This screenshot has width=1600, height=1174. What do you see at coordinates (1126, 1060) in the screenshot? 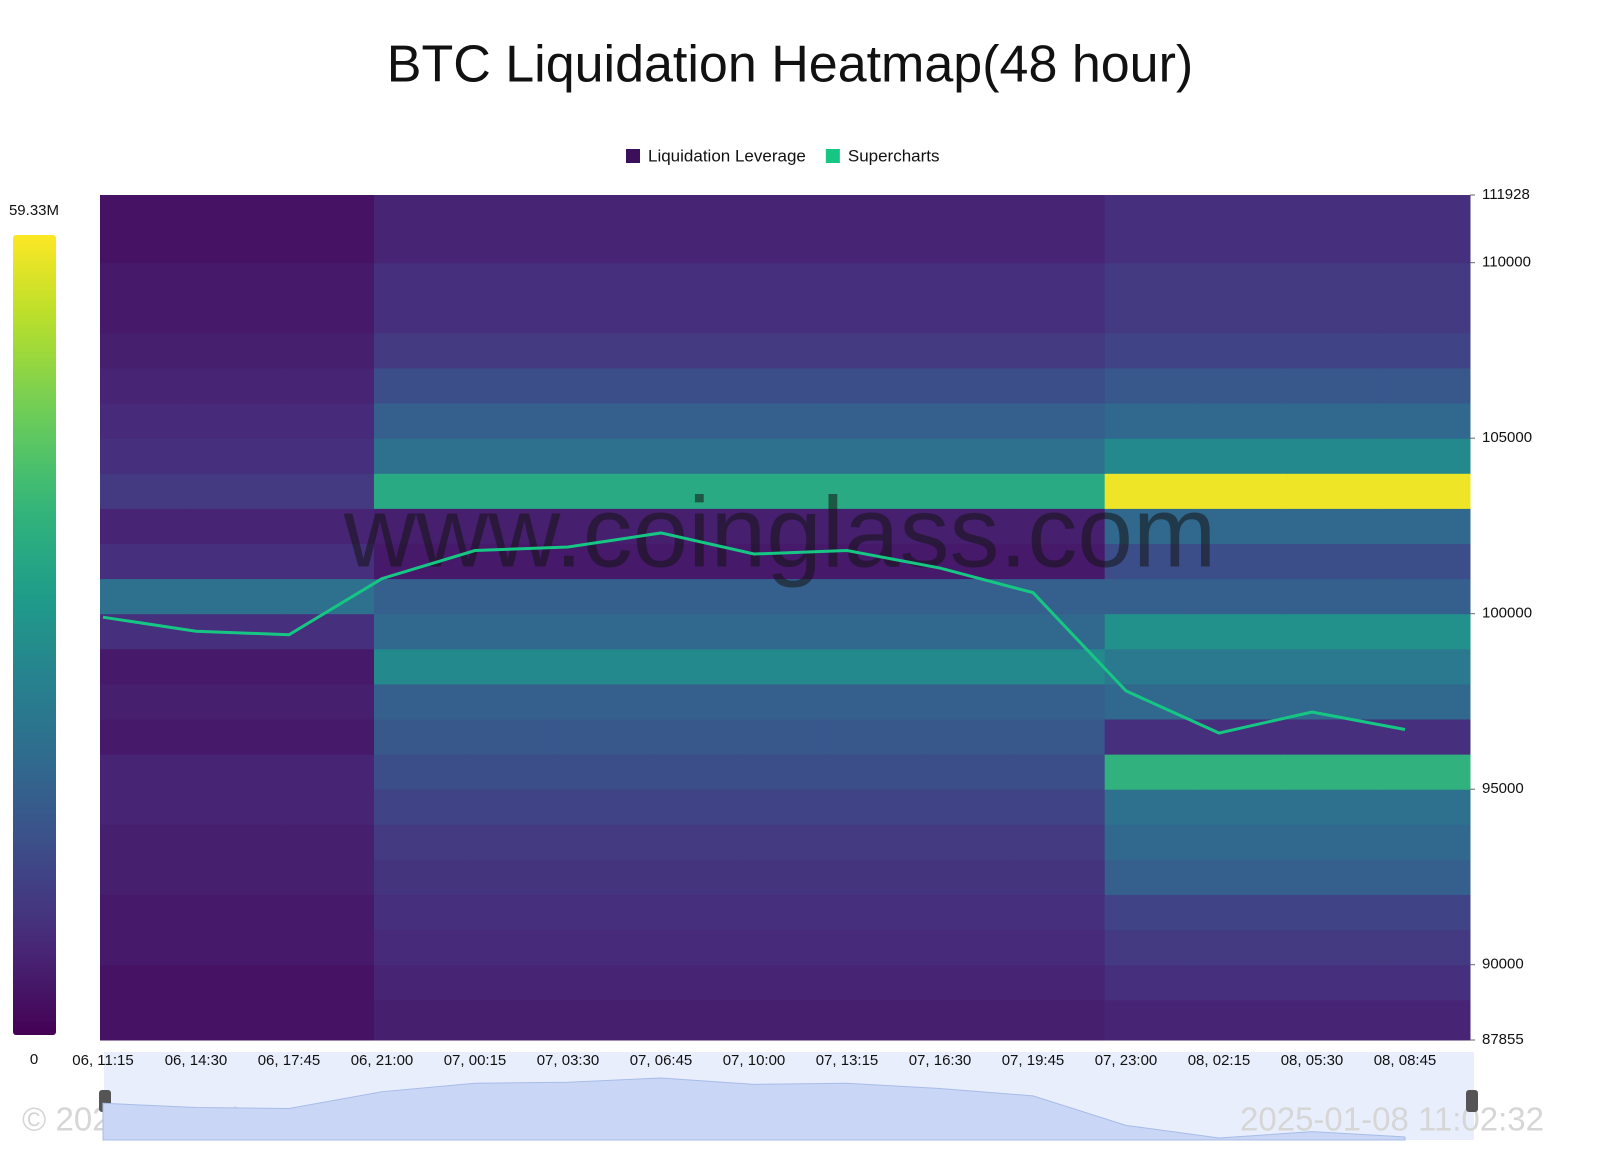
I see `x-tick-label: 07, 23:00` at bounding box center [1126, 1060].